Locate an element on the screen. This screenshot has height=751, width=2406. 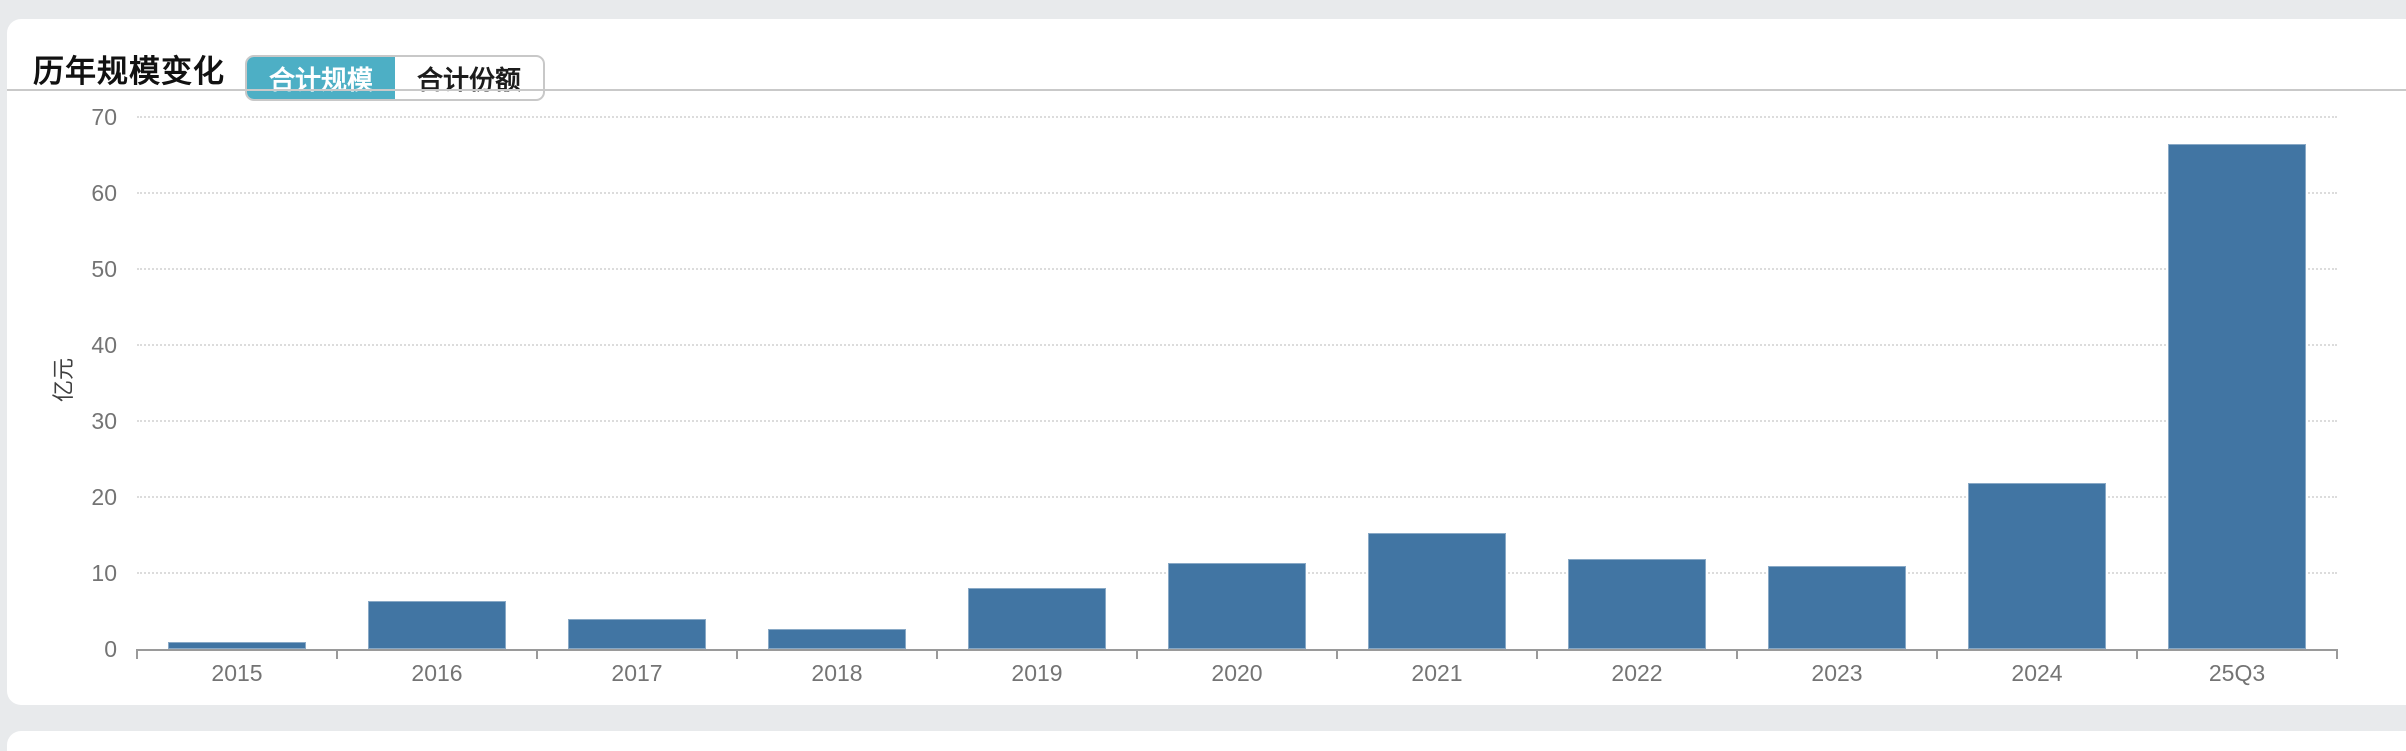
y-tick-label: 0 is located at coordinates (110, 649).